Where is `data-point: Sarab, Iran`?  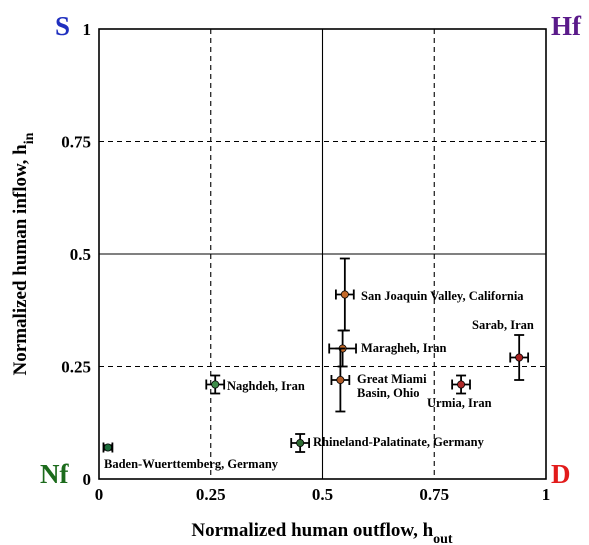
data-point: Sarab, Iran is located at coordinates (503, 349).